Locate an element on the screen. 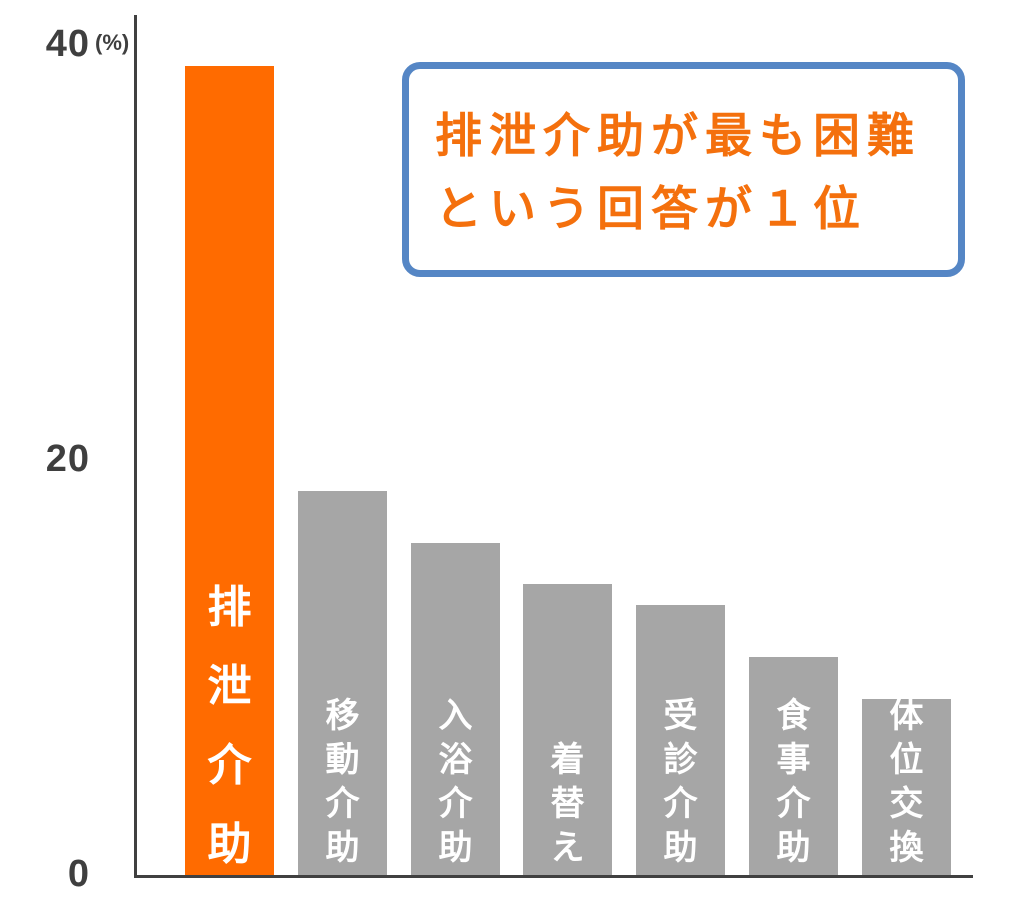  y-tick-label: 20 is located at coordinates (67, 459).